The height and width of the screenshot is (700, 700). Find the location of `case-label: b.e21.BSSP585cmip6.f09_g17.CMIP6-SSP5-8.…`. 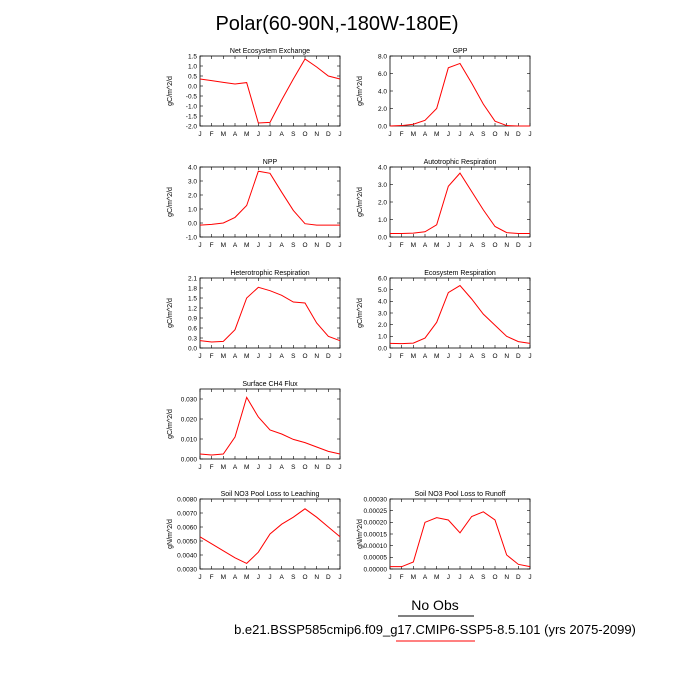

case-label: b.e21.BSSP585cmip6.f09_g17.CMIP6-SSP5-8.… is located at coordinates (435, 629).